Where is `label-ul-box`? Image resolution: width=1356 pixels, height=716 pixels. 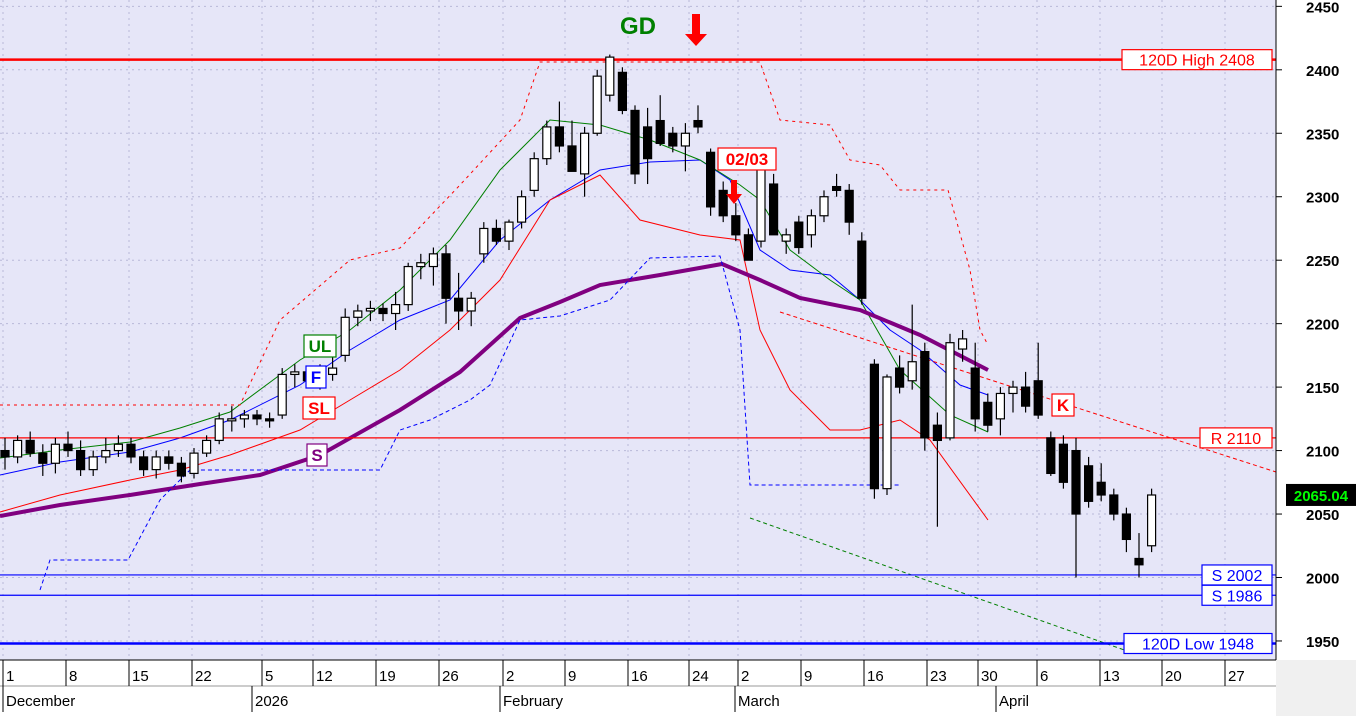 label-ul-box is located at coordinates (320, 346).